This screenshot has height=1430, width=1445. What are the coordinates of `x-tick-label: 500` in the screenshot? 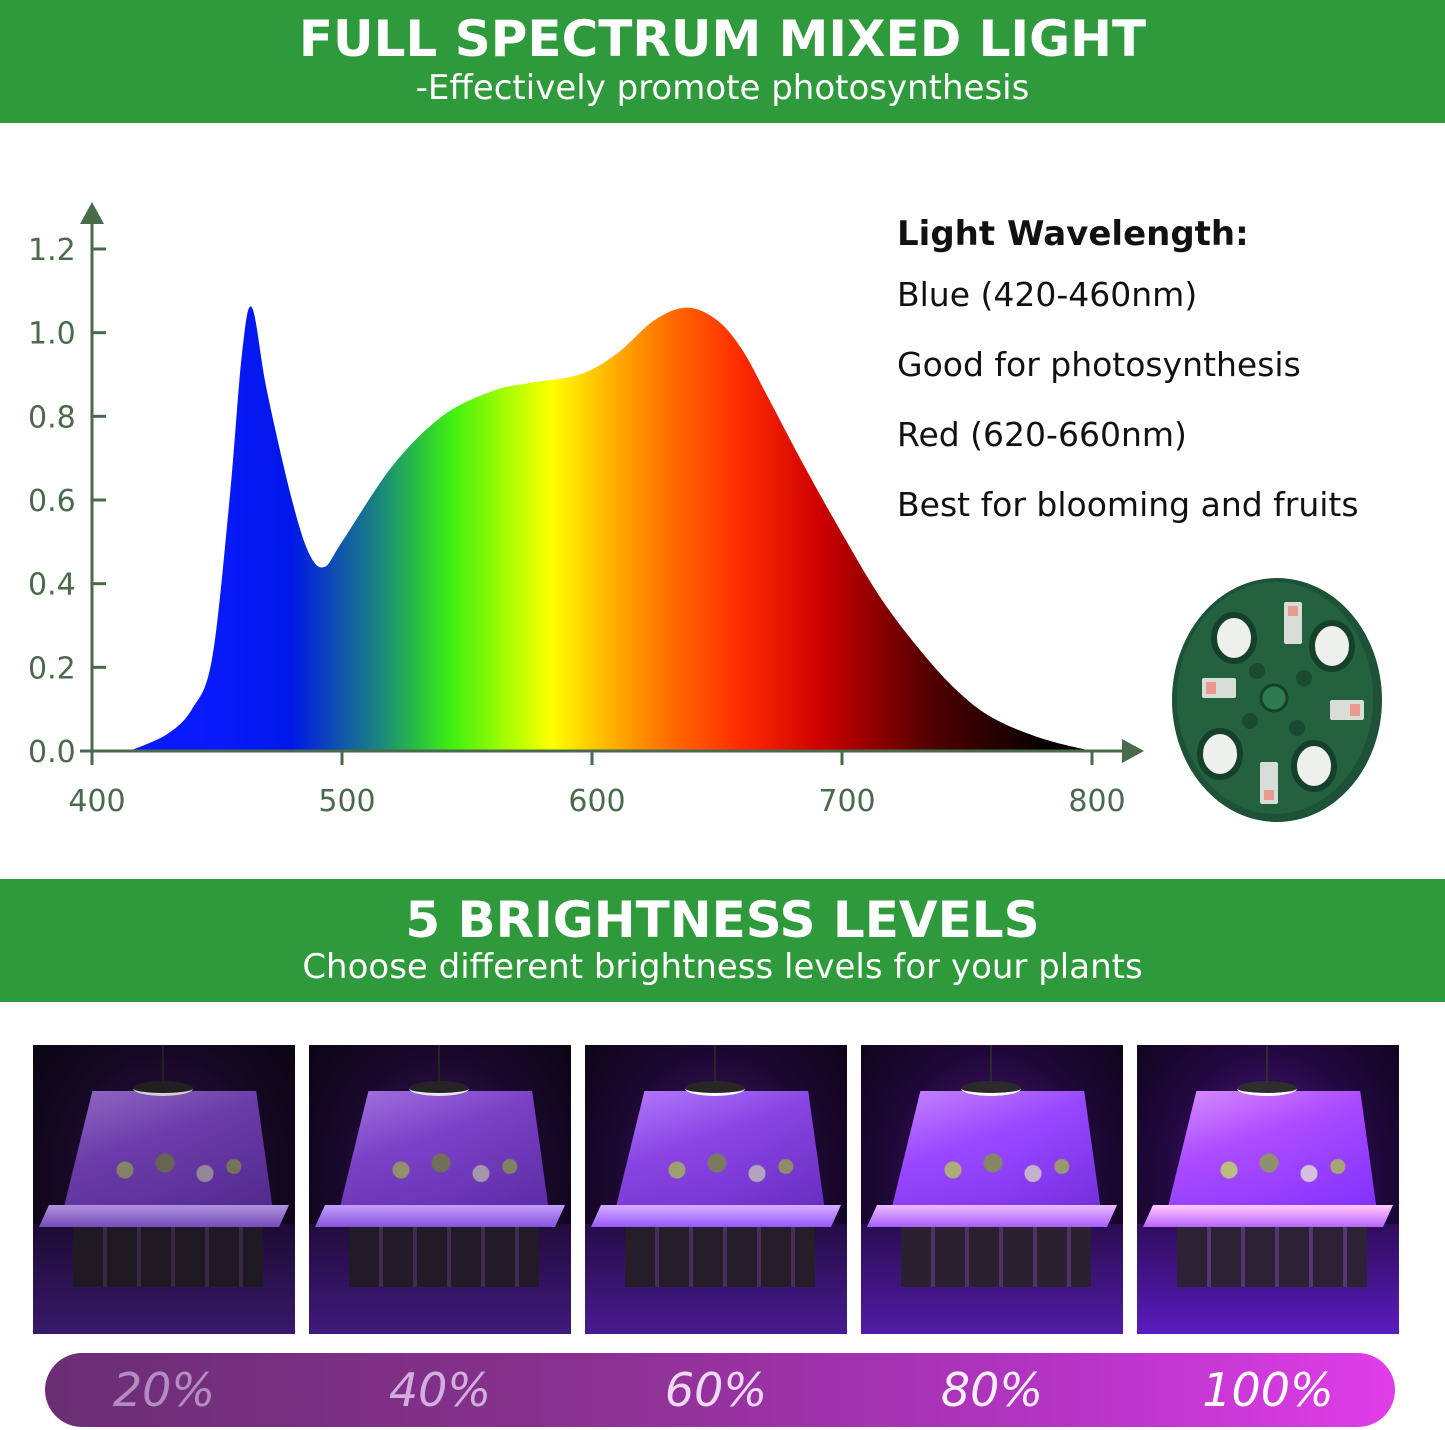 It's located at (346, 801).